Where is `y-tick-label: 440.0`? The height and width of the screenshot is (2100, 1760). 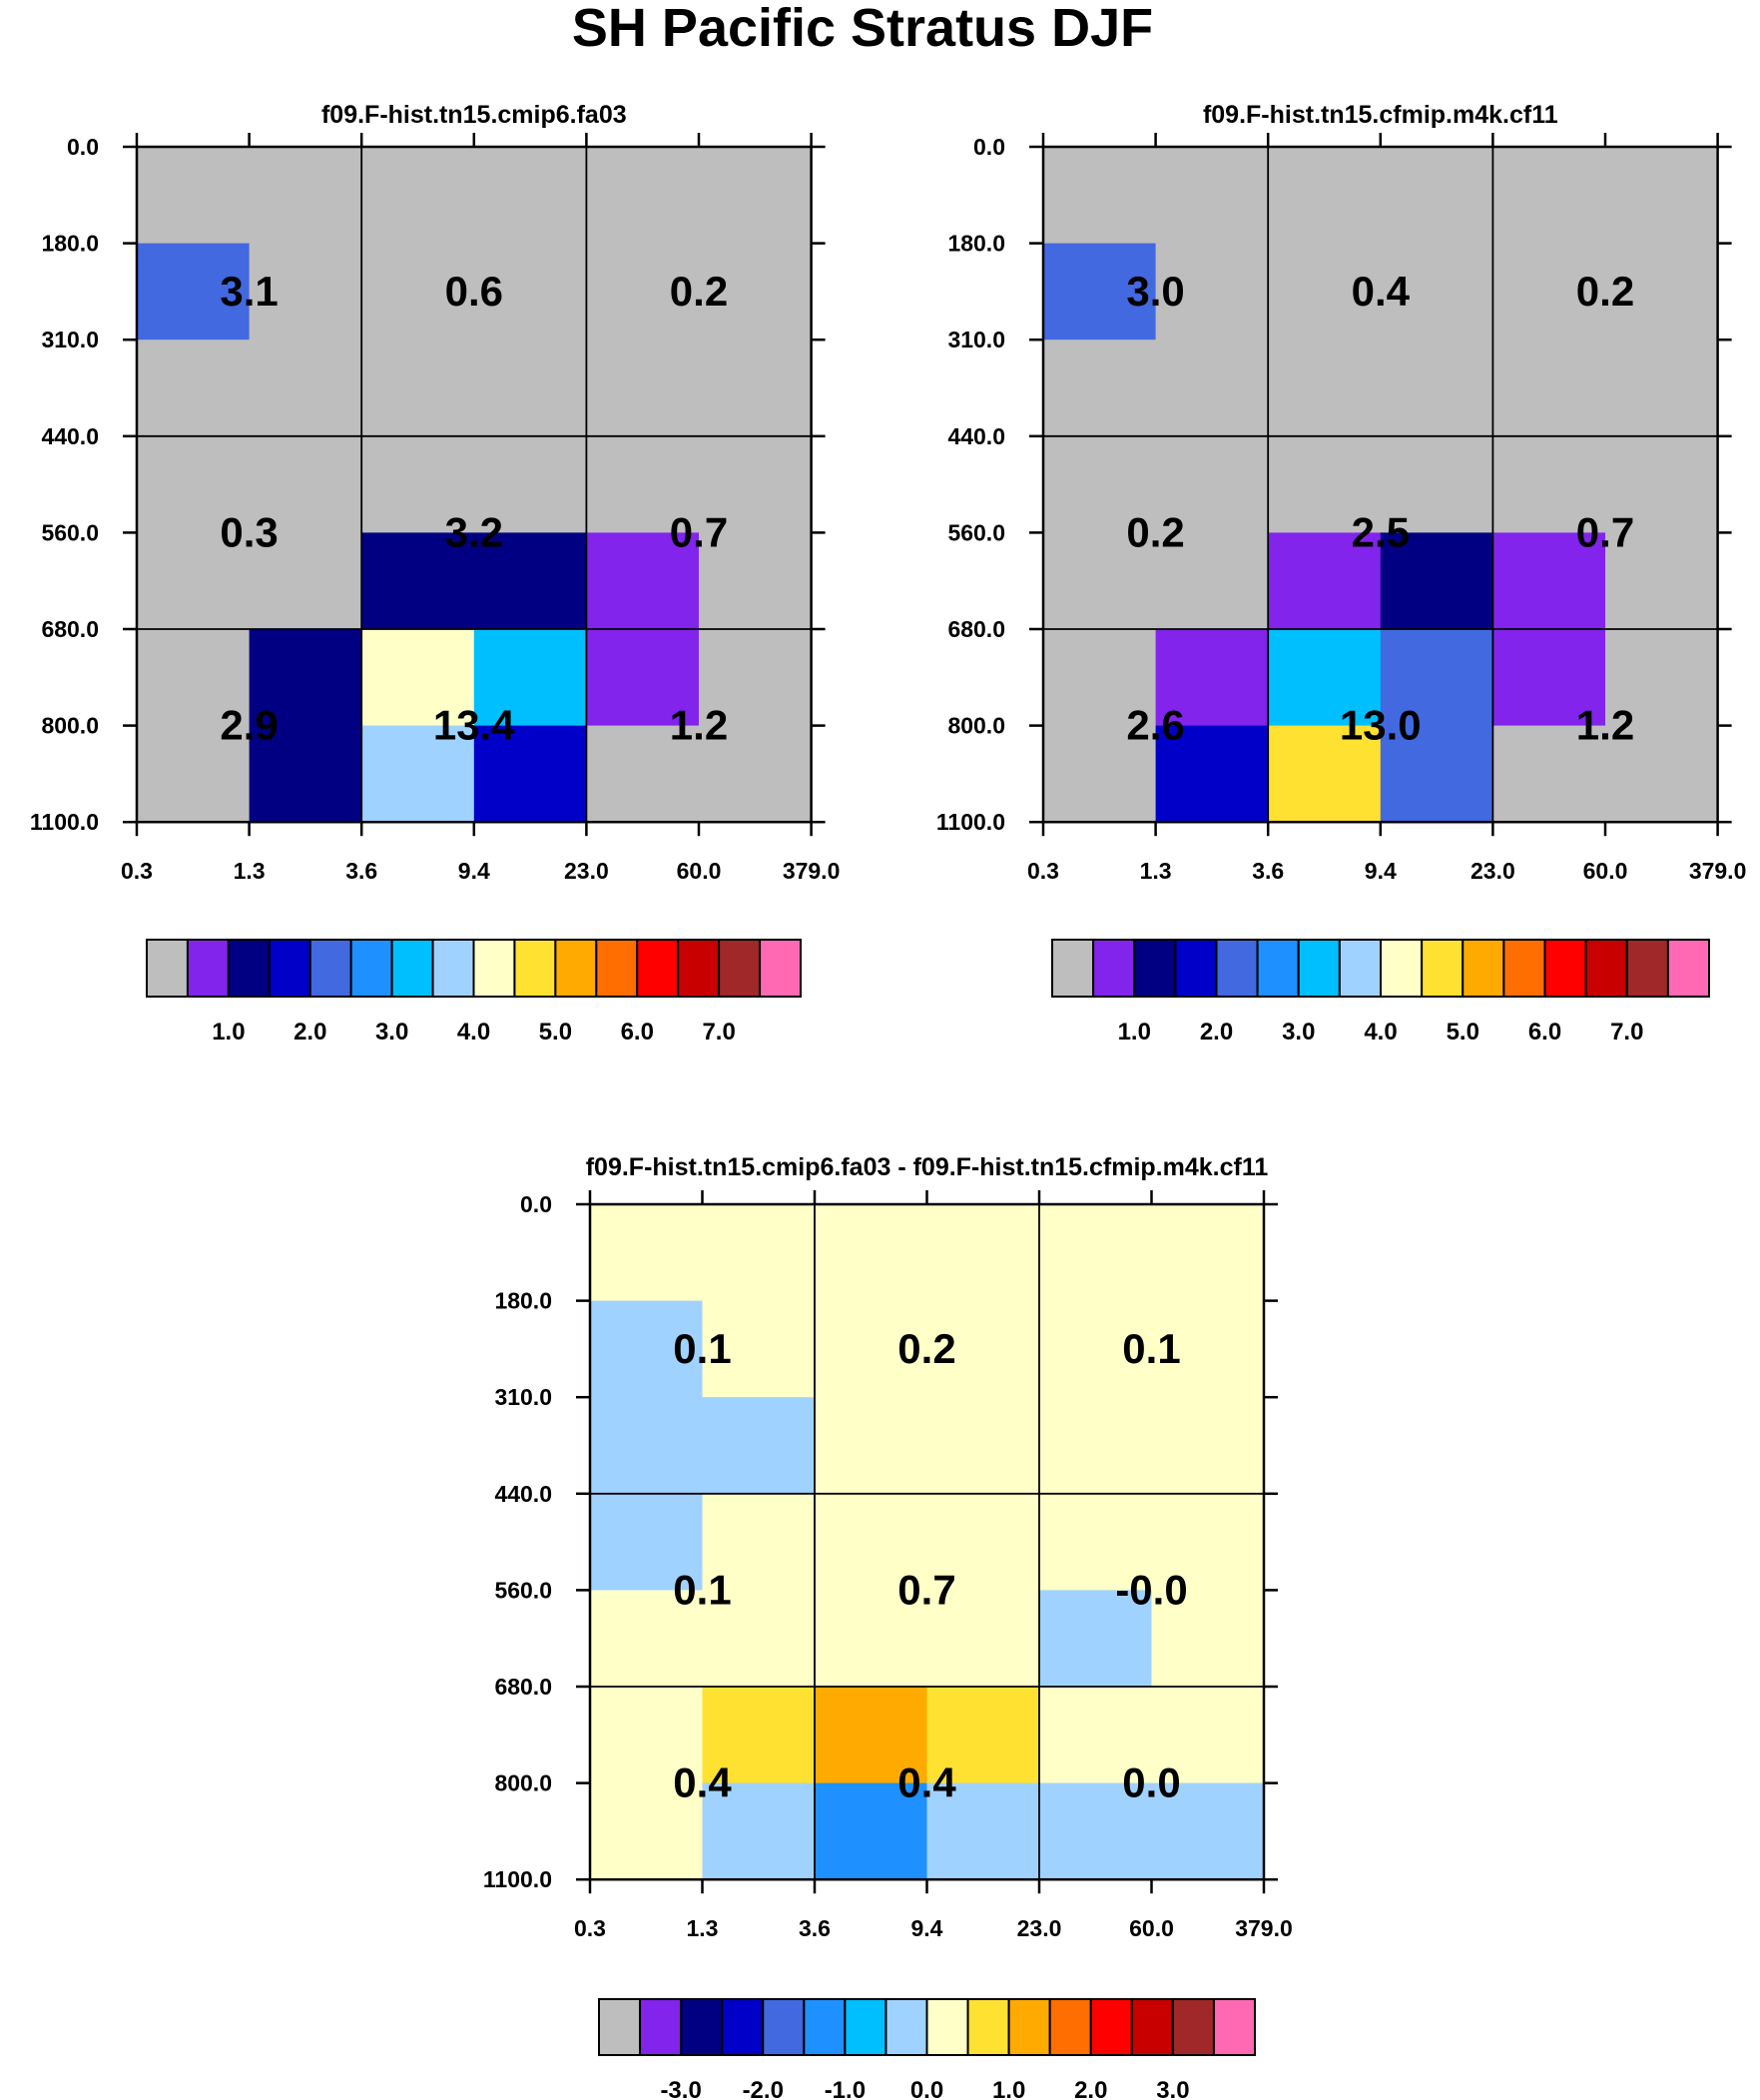
y-tick-label: 440.0 is located at coordinates (976, 436).